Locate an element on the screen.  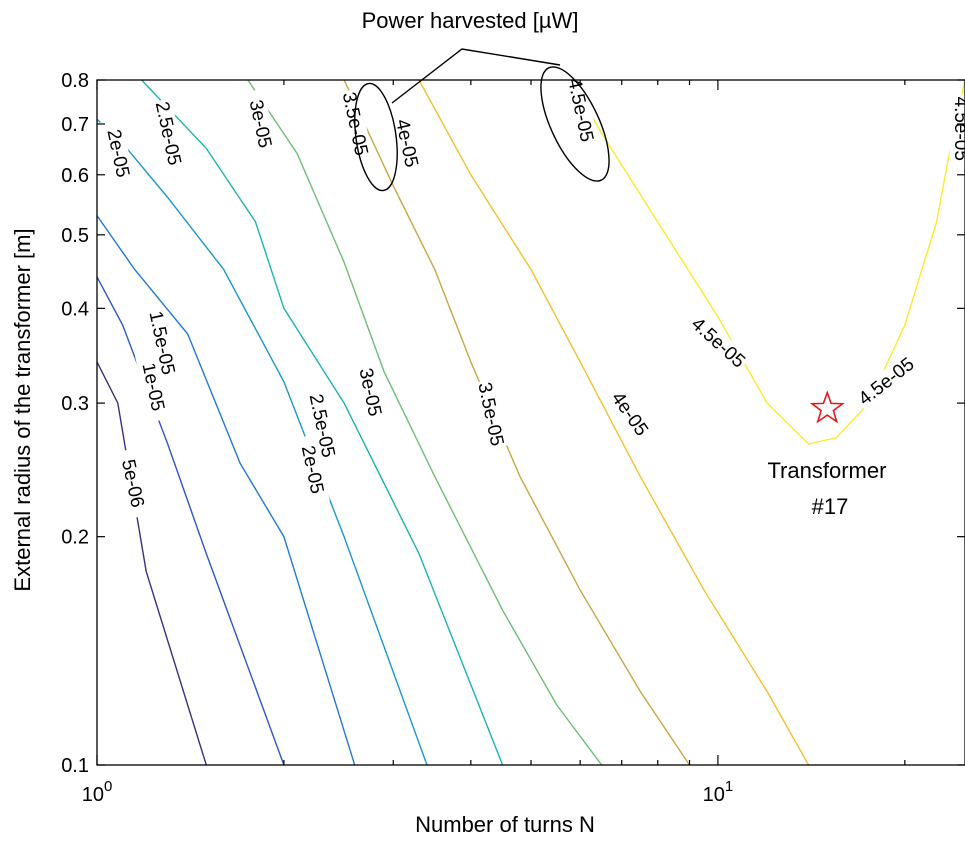
x-tick-label: 10¹ is located at coordinates (718, 792).